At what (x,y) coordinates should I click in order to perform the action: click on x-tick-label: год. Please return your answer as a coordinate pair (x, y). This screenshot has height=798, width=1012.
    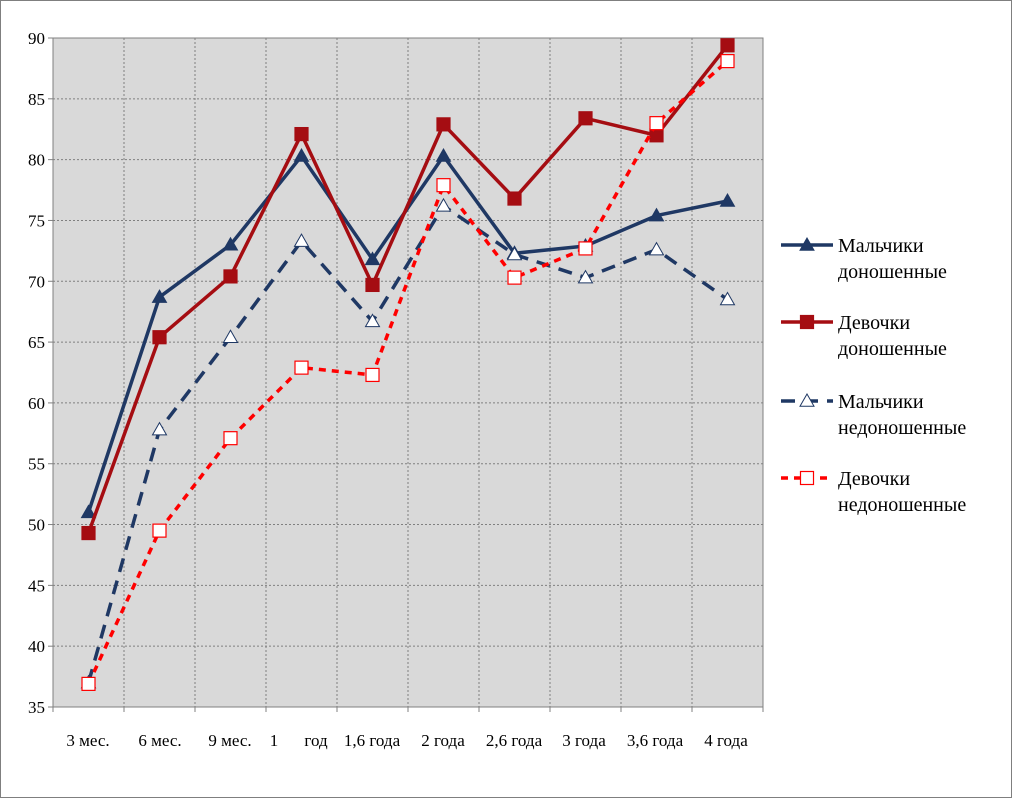
    Looking at the image, I should click on (316, 740).